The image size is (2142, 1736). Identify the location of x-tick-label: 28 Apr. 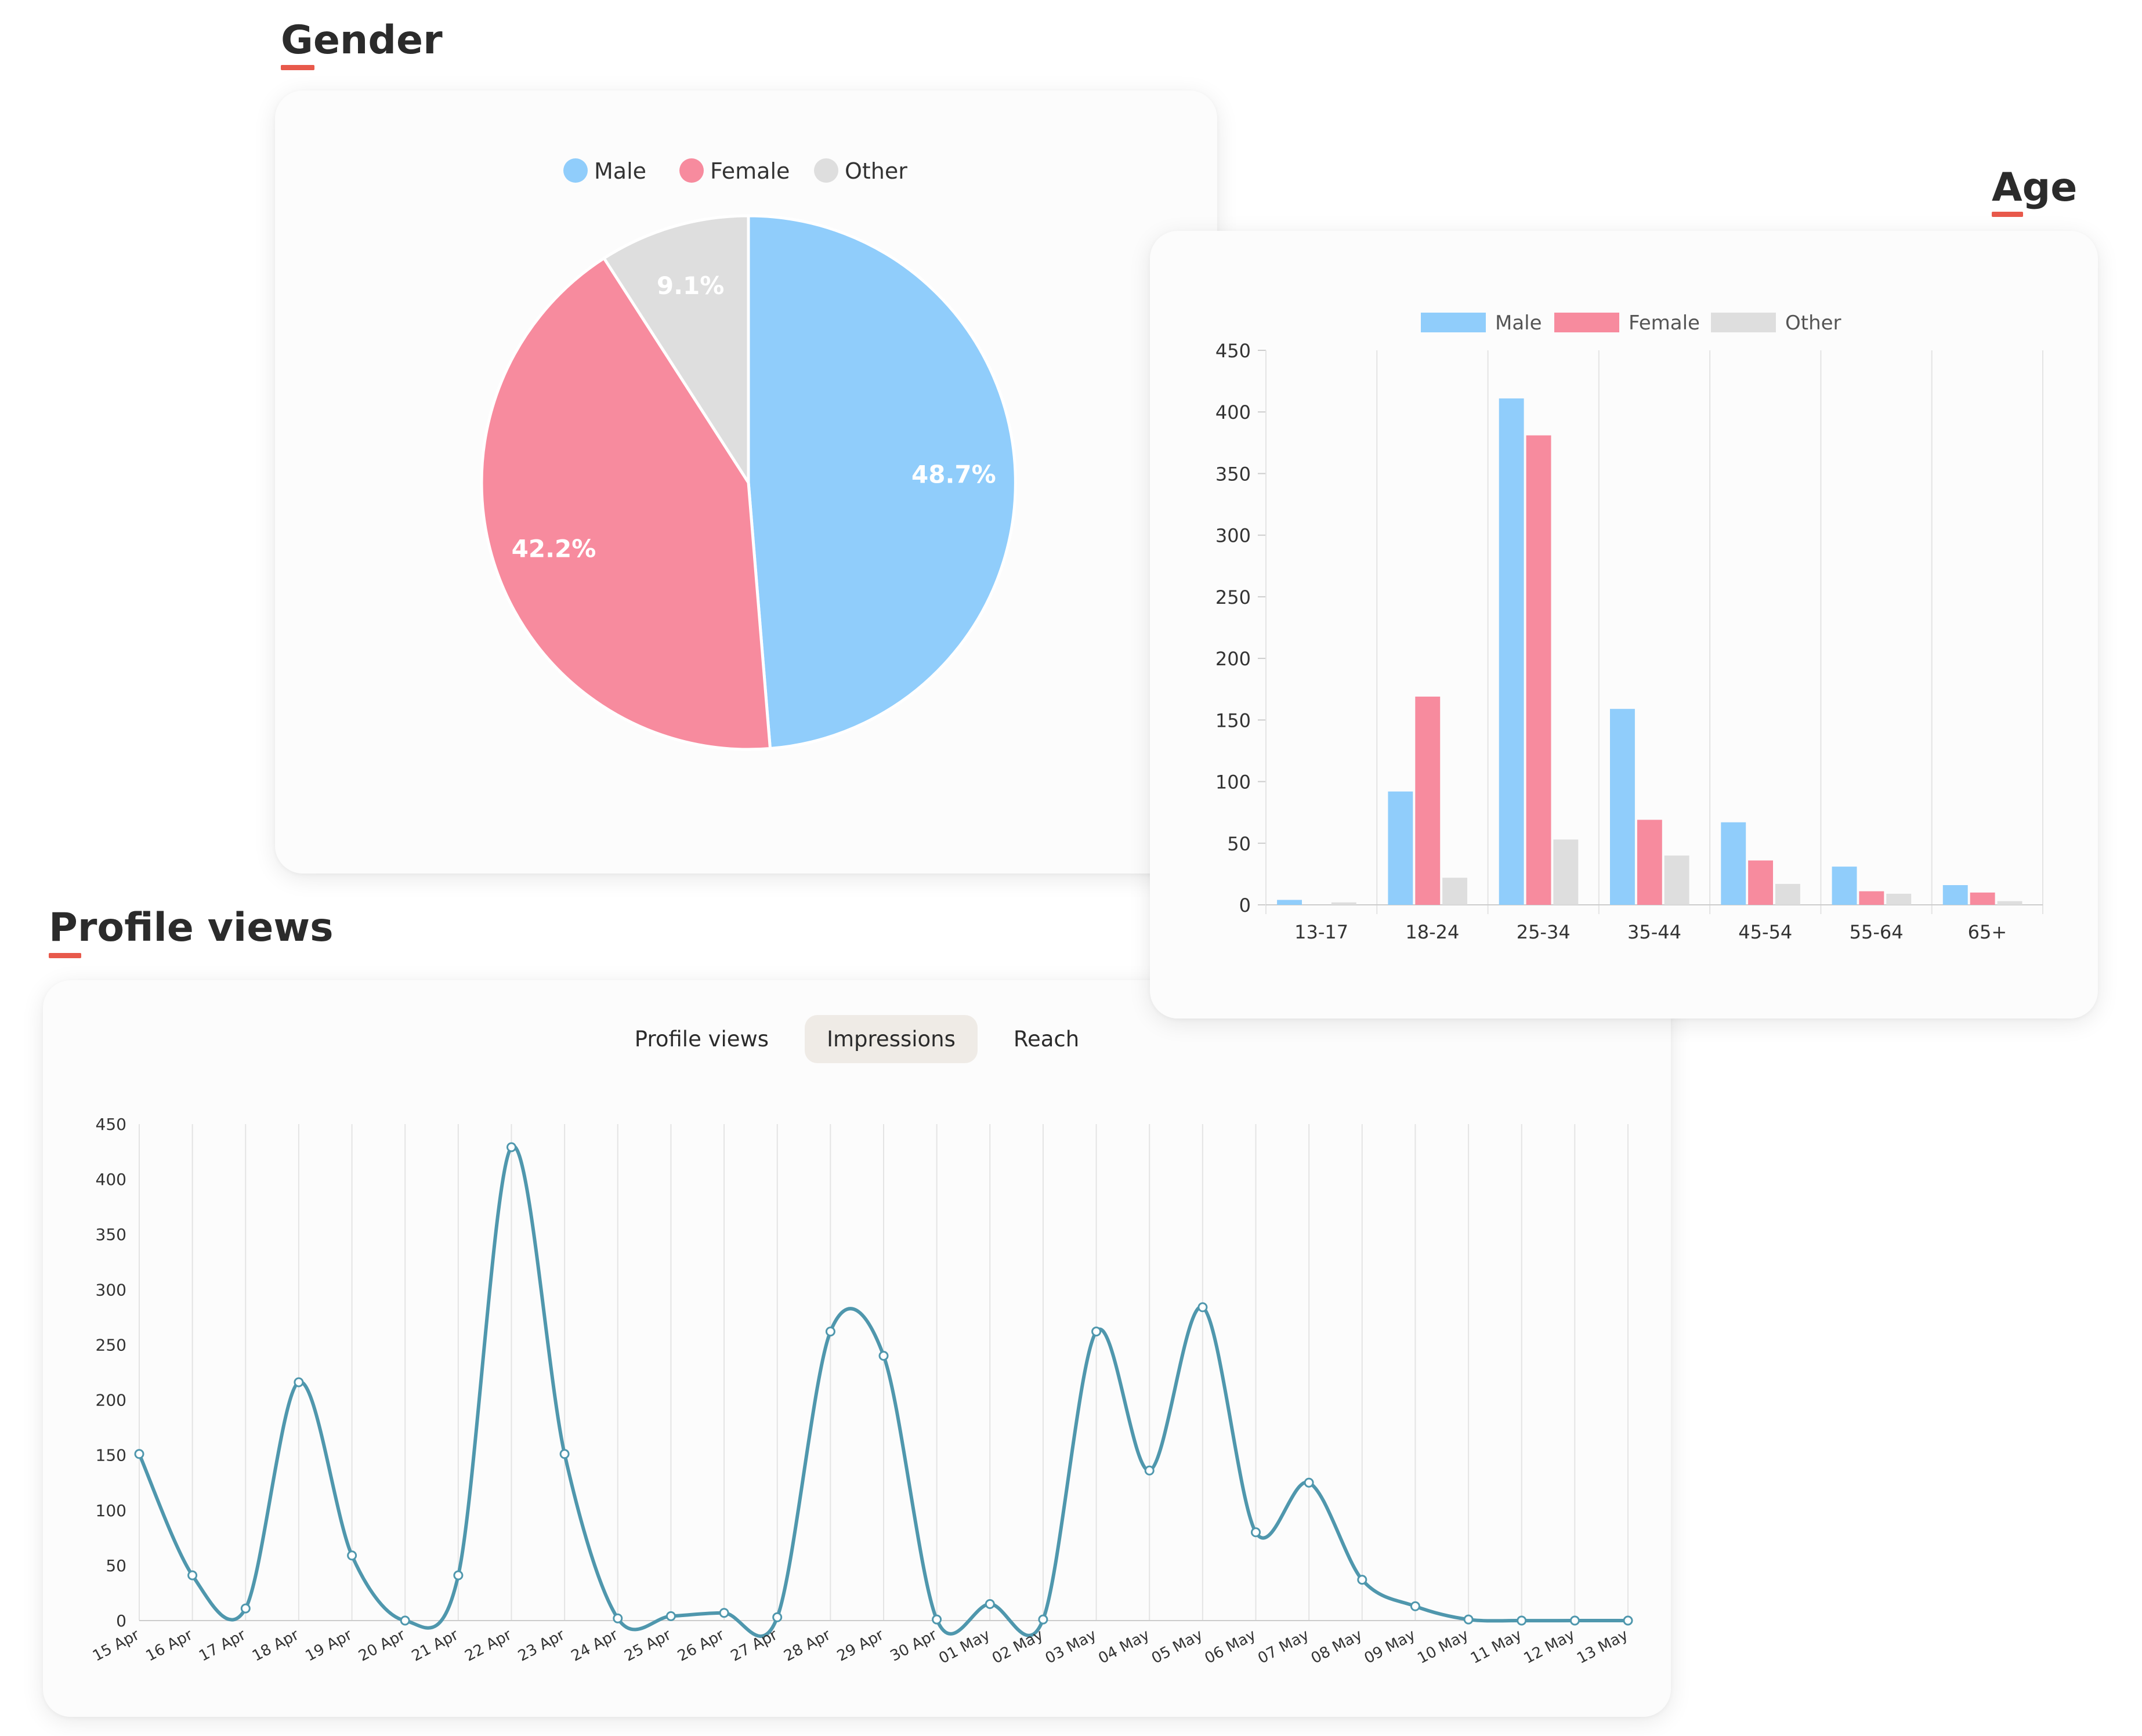
(807, 1645).